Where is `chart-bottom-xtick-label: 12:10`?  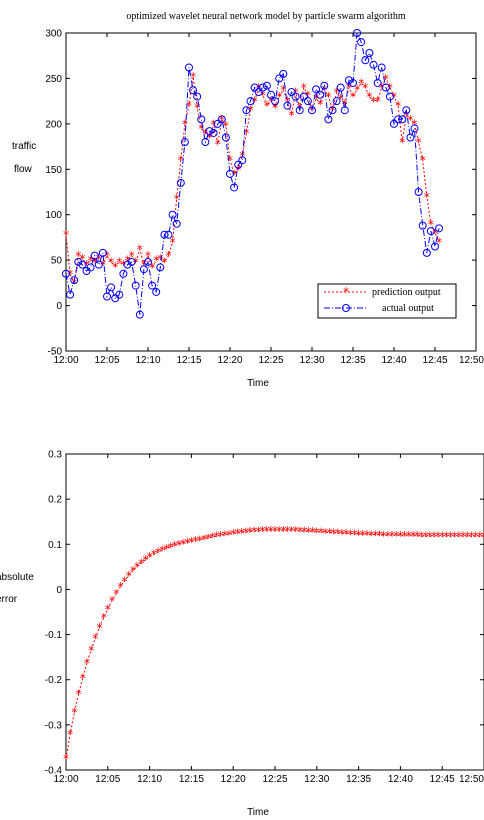 chart-bottom-xtick-label: 12:10 is located at coordinates (149, 779).